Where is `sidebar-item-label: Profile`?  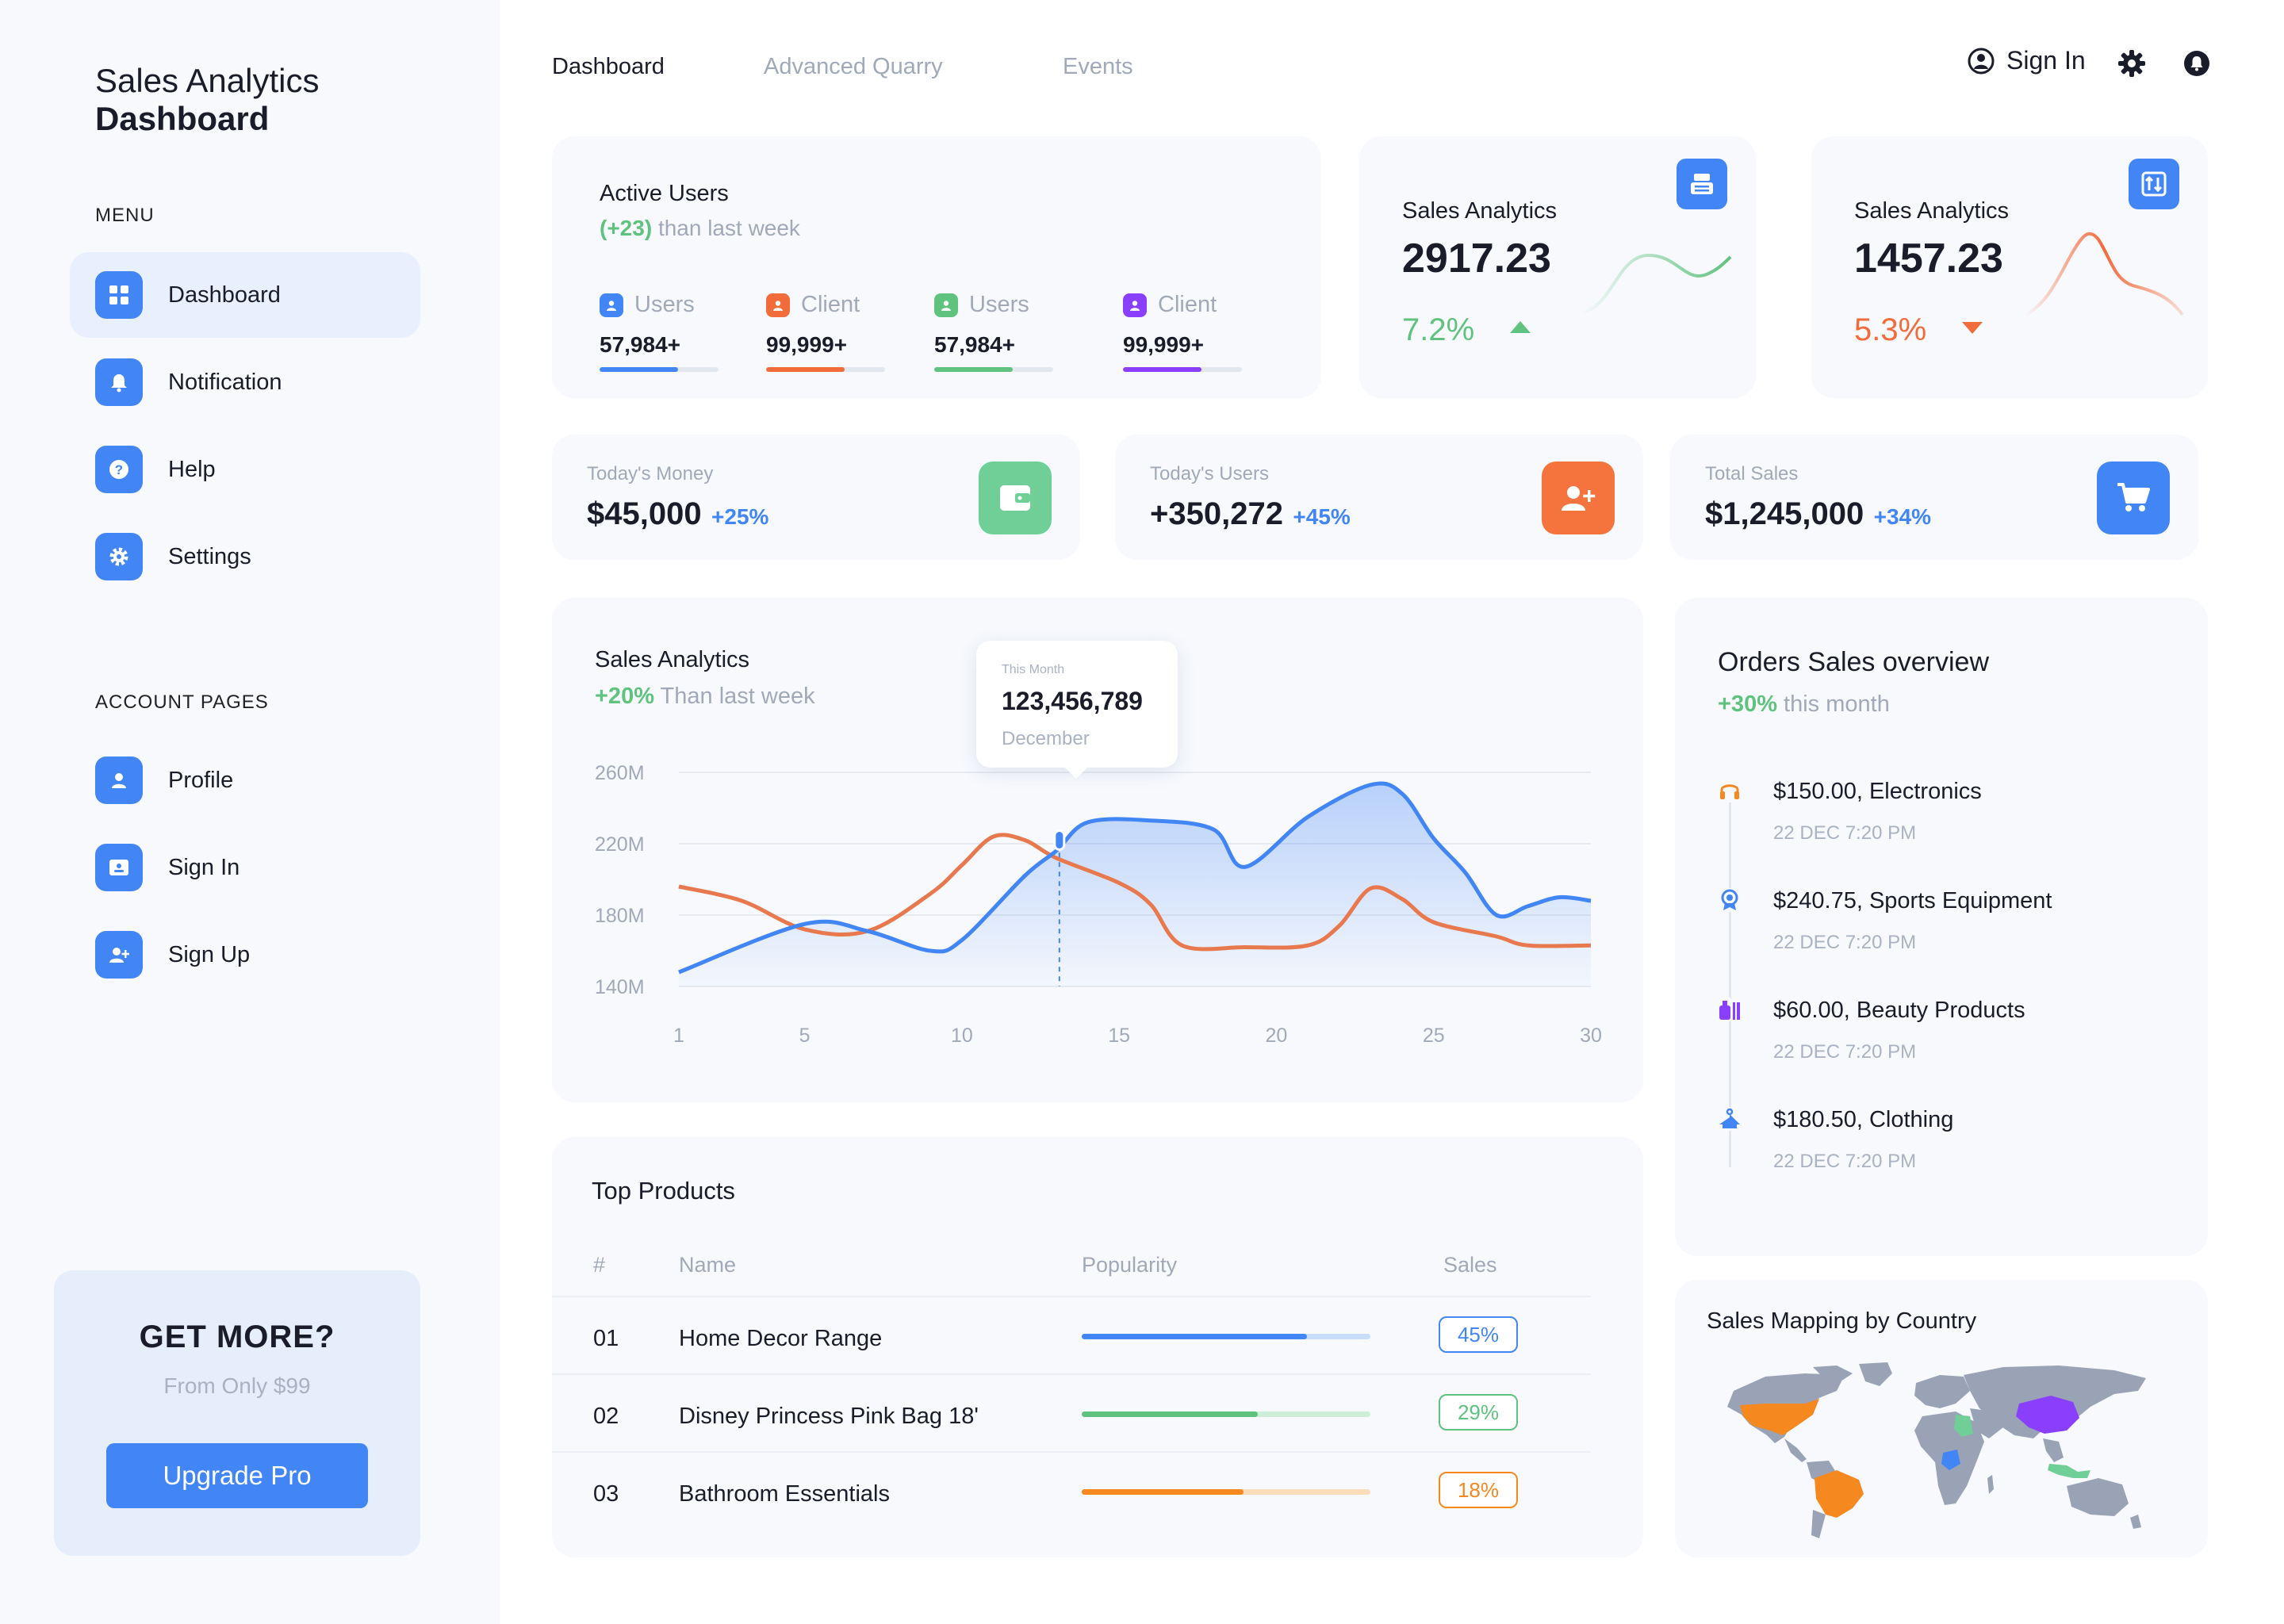 sidebar-item-label: Profile is located at coordinates (201, 780).